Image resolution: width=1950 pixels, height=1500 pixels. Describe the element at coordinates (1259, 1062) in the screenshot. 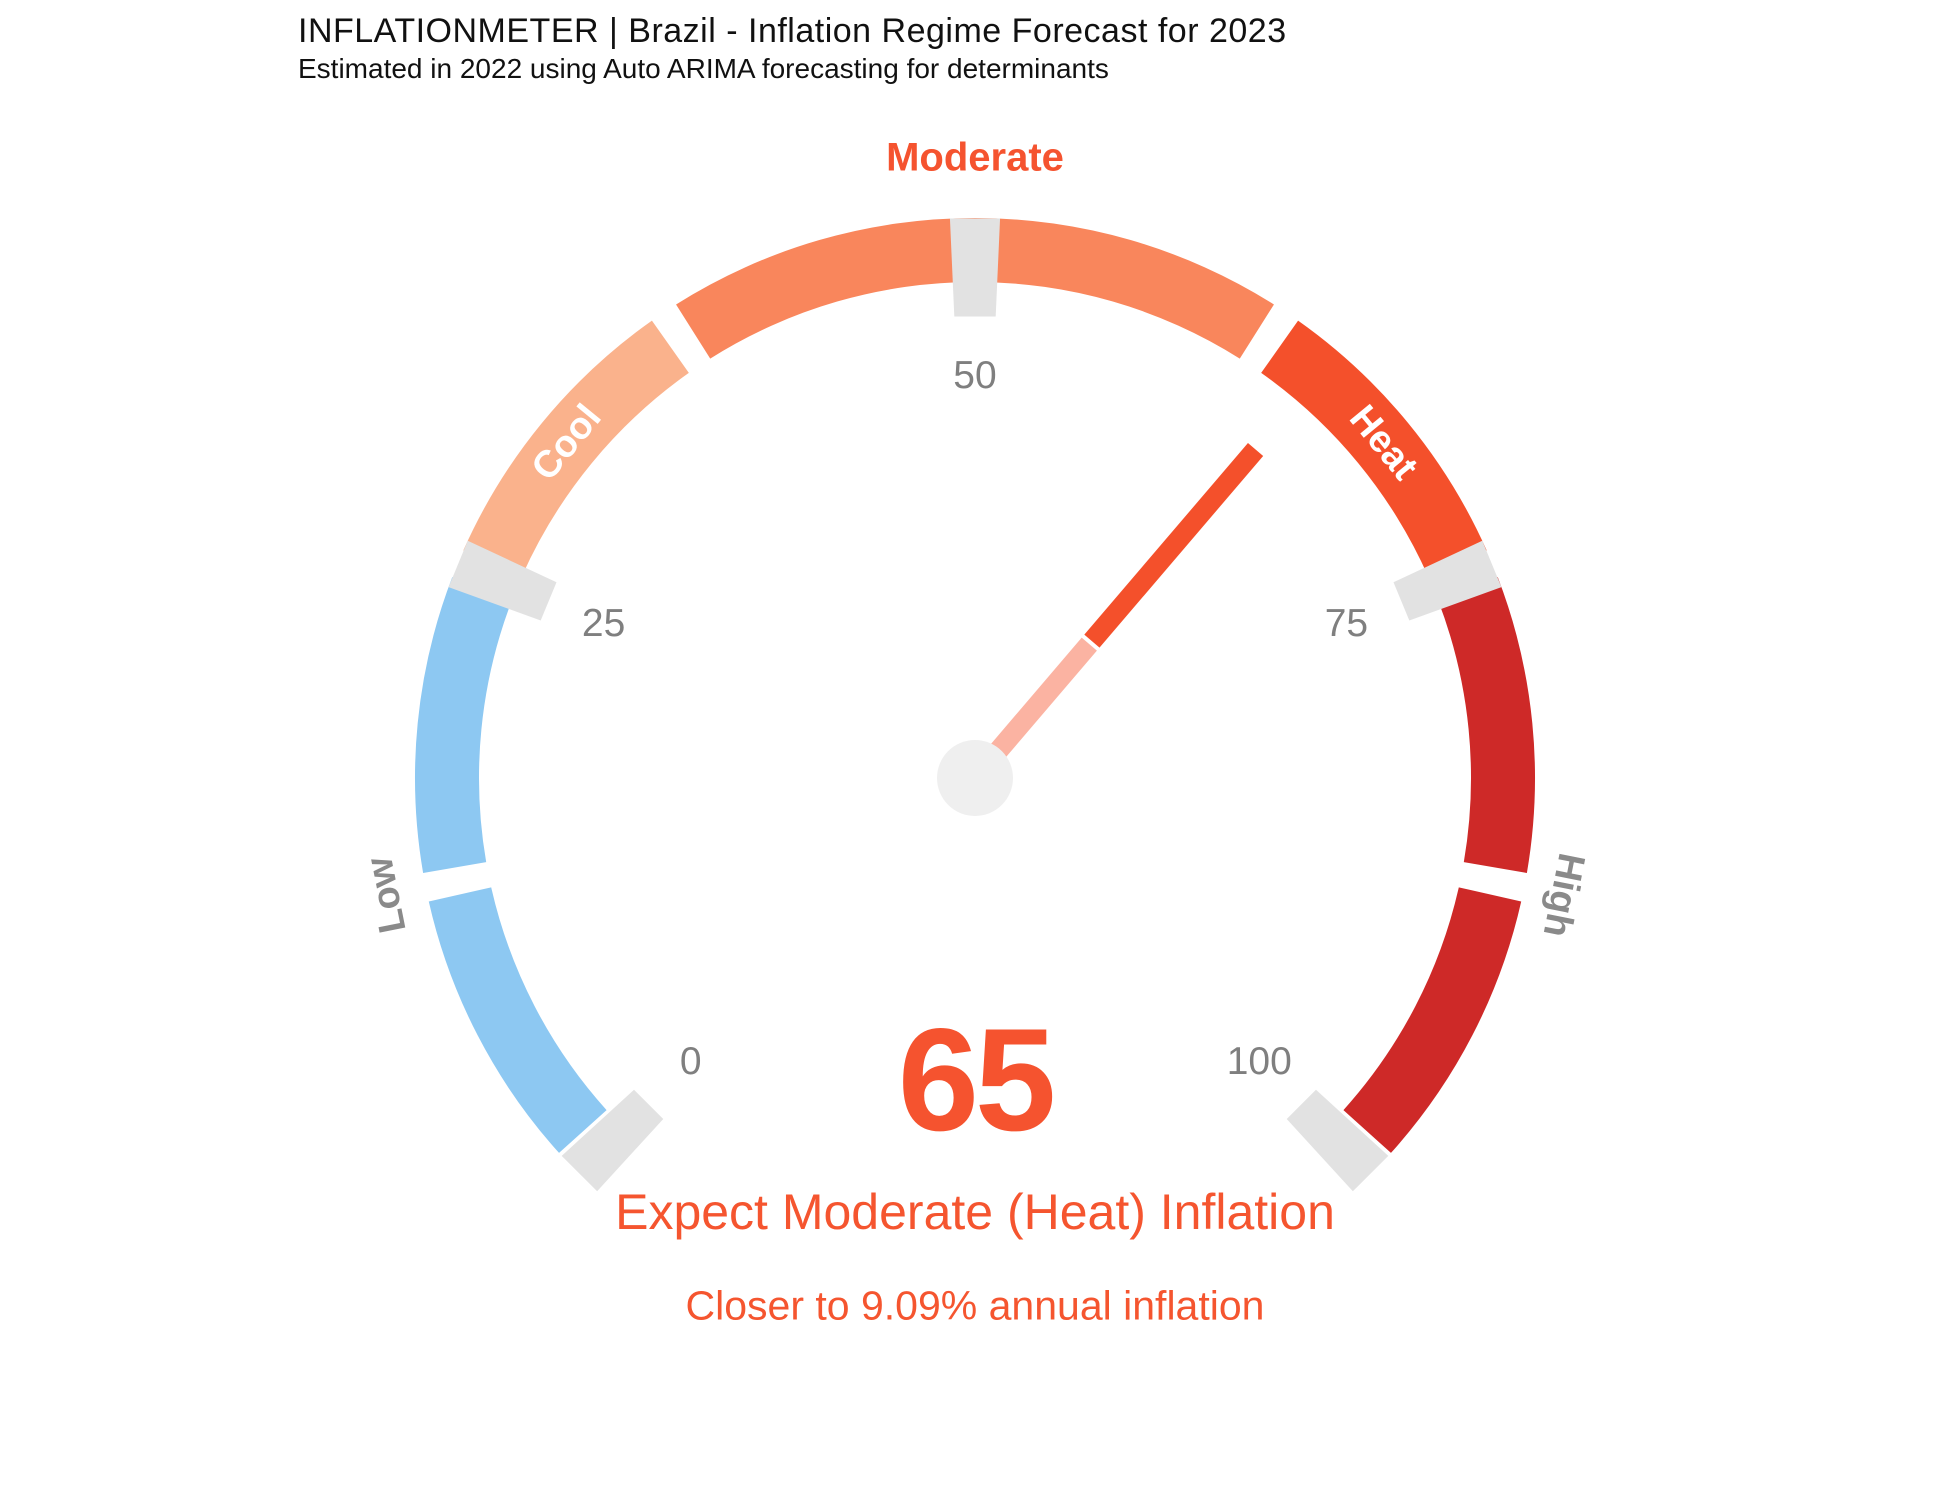

I see `tick-label-100: 100` at that location.